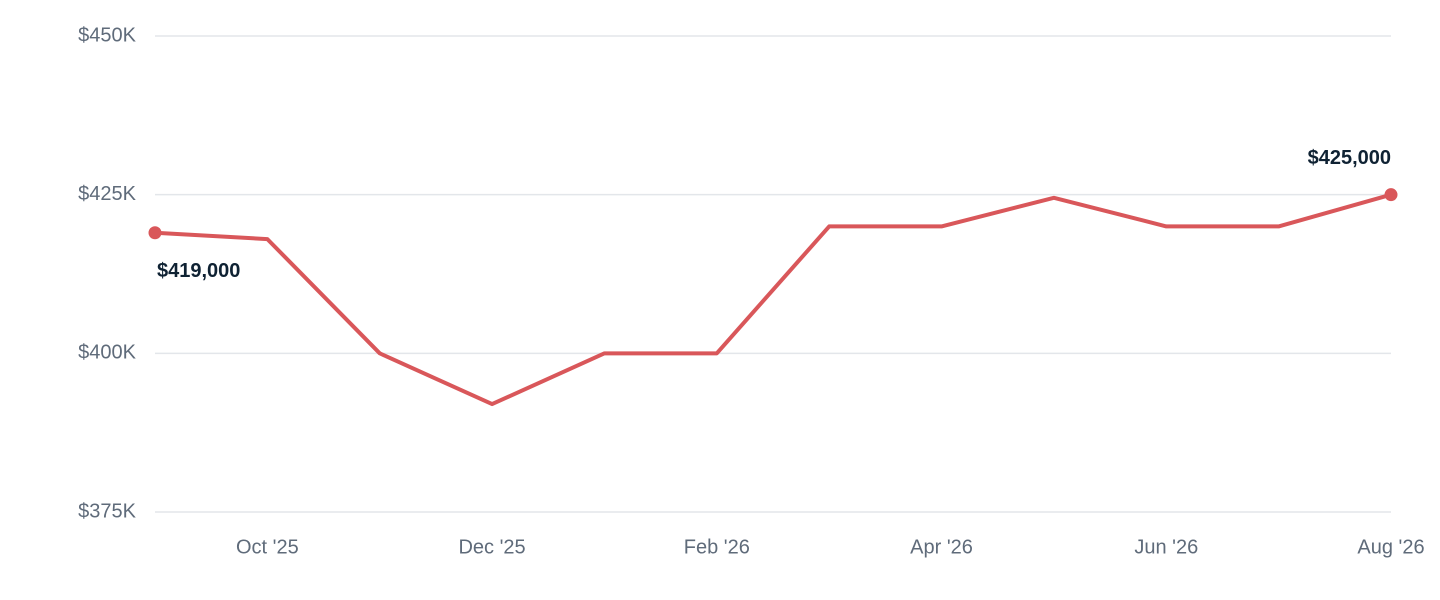 This screenshot has height=600, width=1440. Describe the element at coordinates (107, 353) in the screenshot. I see `y-tick-label: $400K` at that location.